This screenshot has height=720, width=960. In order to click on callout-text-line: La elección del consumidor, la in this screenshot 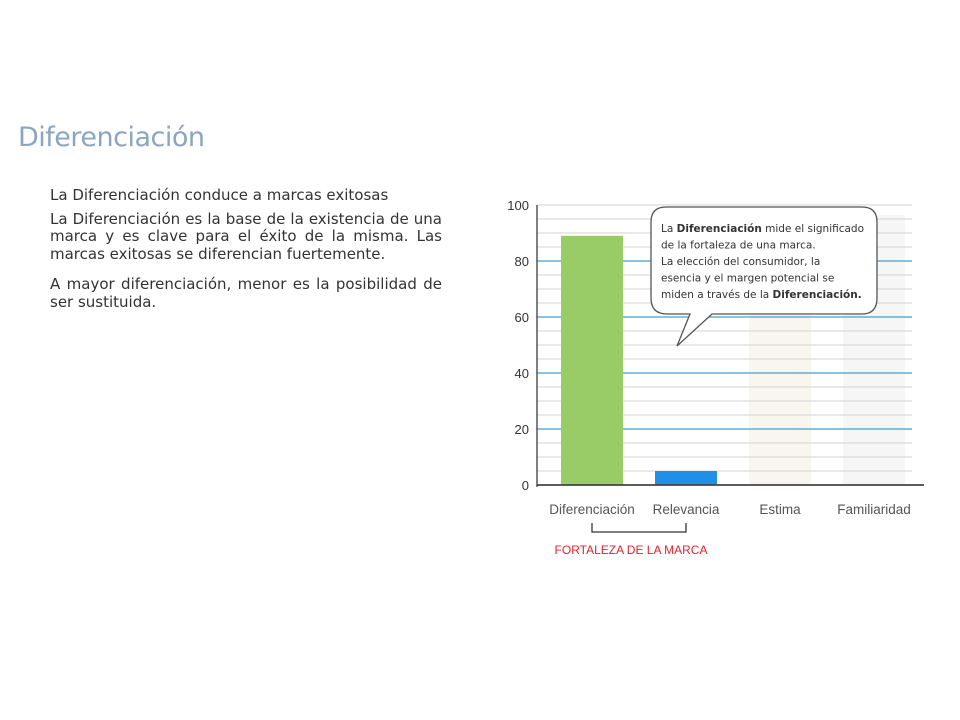, I will do `click(740, 262)`.